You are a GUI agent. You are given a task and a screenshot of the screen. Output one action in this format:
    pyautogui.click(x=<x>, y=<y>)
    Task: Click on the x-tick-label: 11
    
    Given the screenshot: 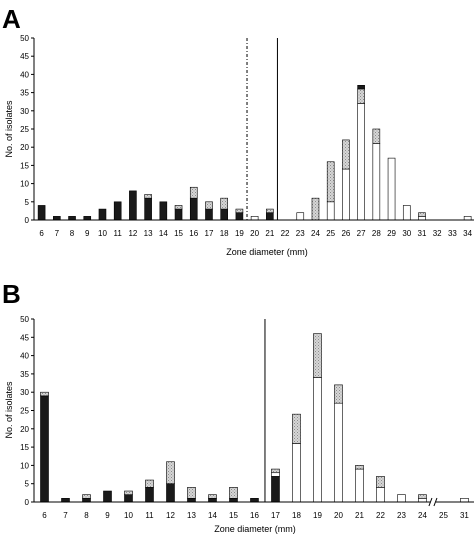 What is the action you would take?
    pyautogui.click(x=118, y=233)
    